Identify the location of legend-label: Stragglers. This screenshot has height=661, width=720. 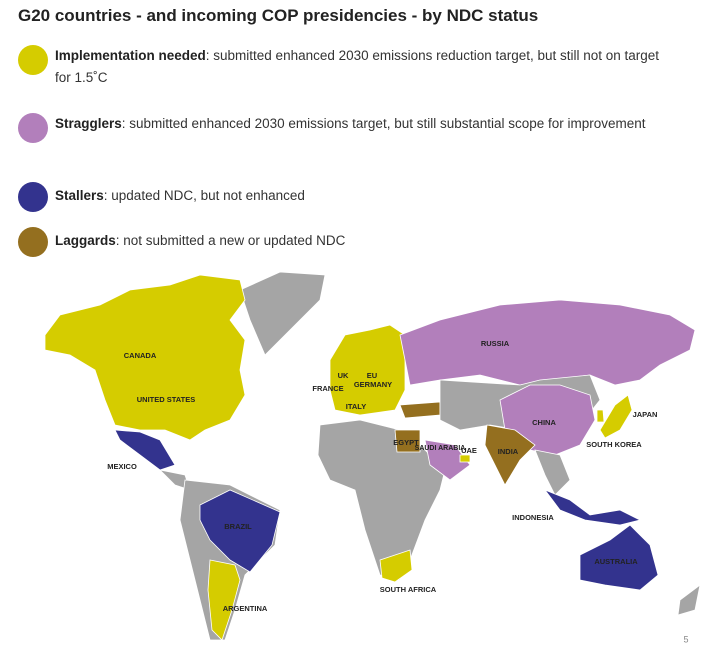
(88, 123).